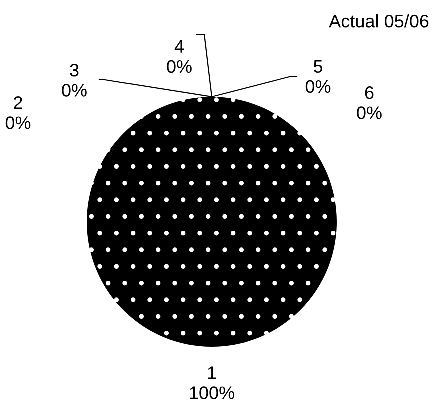 This screenshot has height=415, width=436. I want to click on category-label: 2, so click(18, 103).